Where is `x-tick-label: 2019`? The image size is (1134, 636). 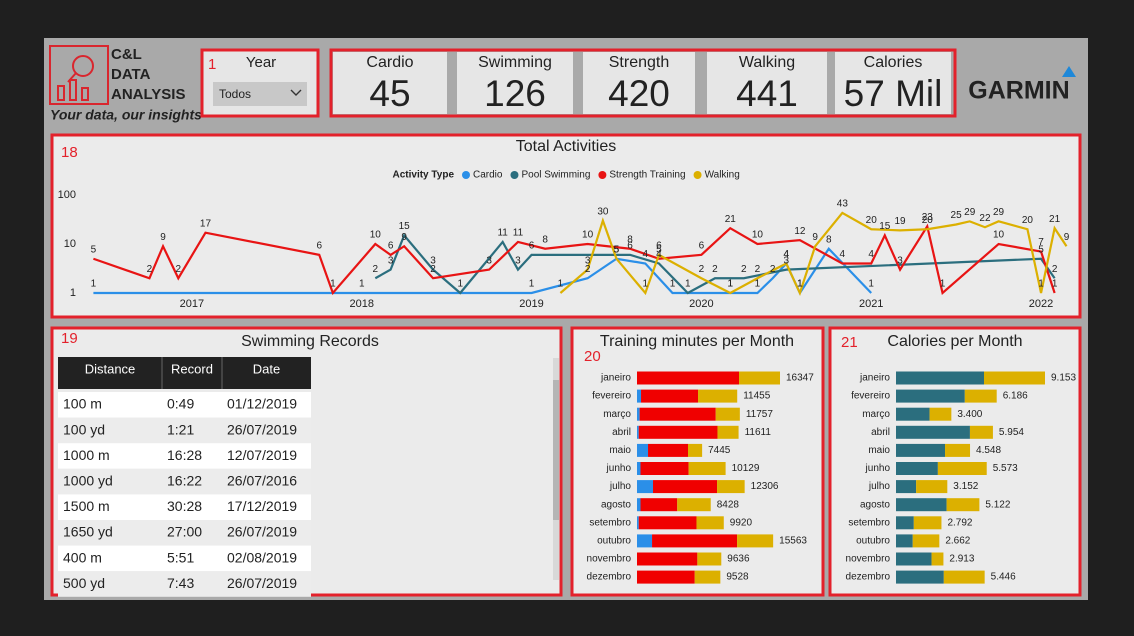
x-tick-label: 2019 is located at coordinates (531, 304).